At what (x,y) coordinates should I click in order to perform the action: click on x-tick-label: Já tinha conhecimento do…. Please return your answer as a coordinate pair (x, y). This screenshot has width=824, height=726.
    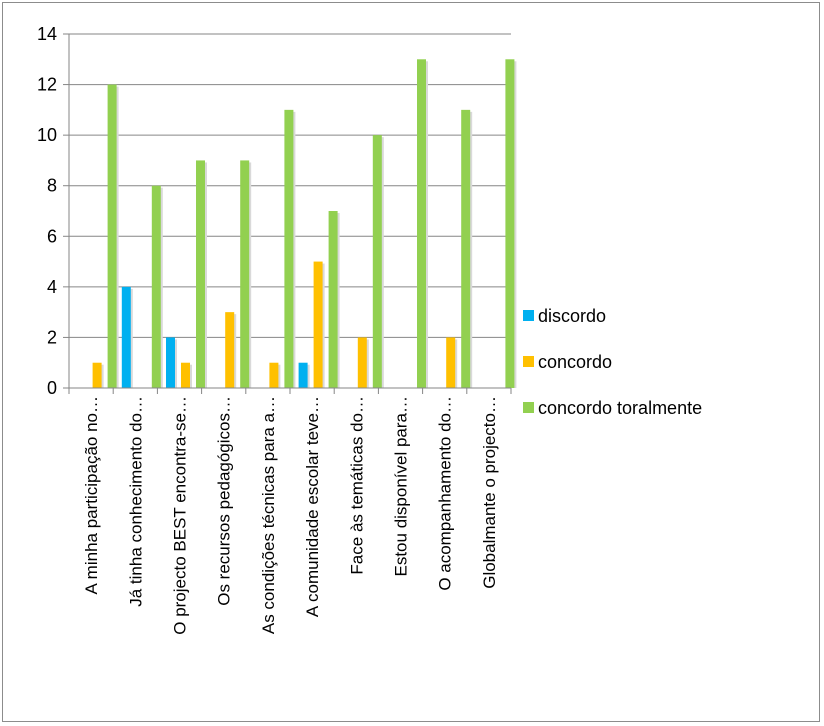
    Looking at the image, I should click on (135, 501).